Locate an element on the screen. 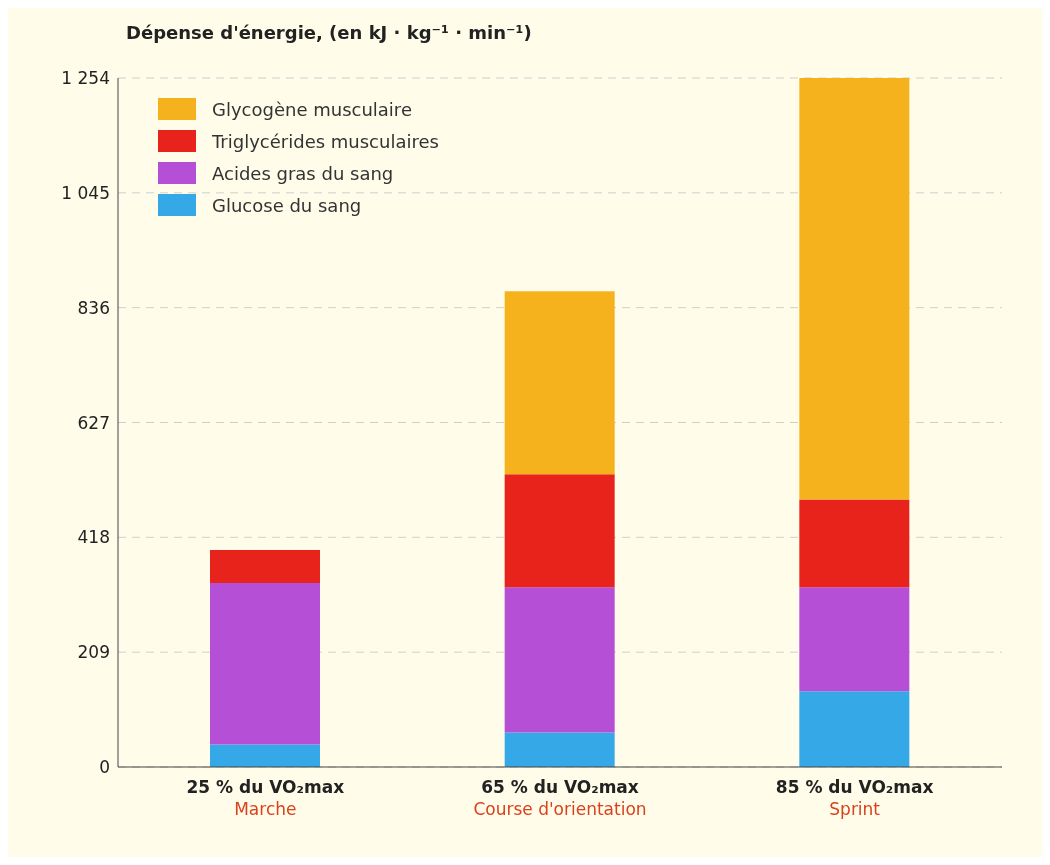 This screenshot has height=865, width=1050. y-tick-label: 836 is located at coordinates (93, 307).